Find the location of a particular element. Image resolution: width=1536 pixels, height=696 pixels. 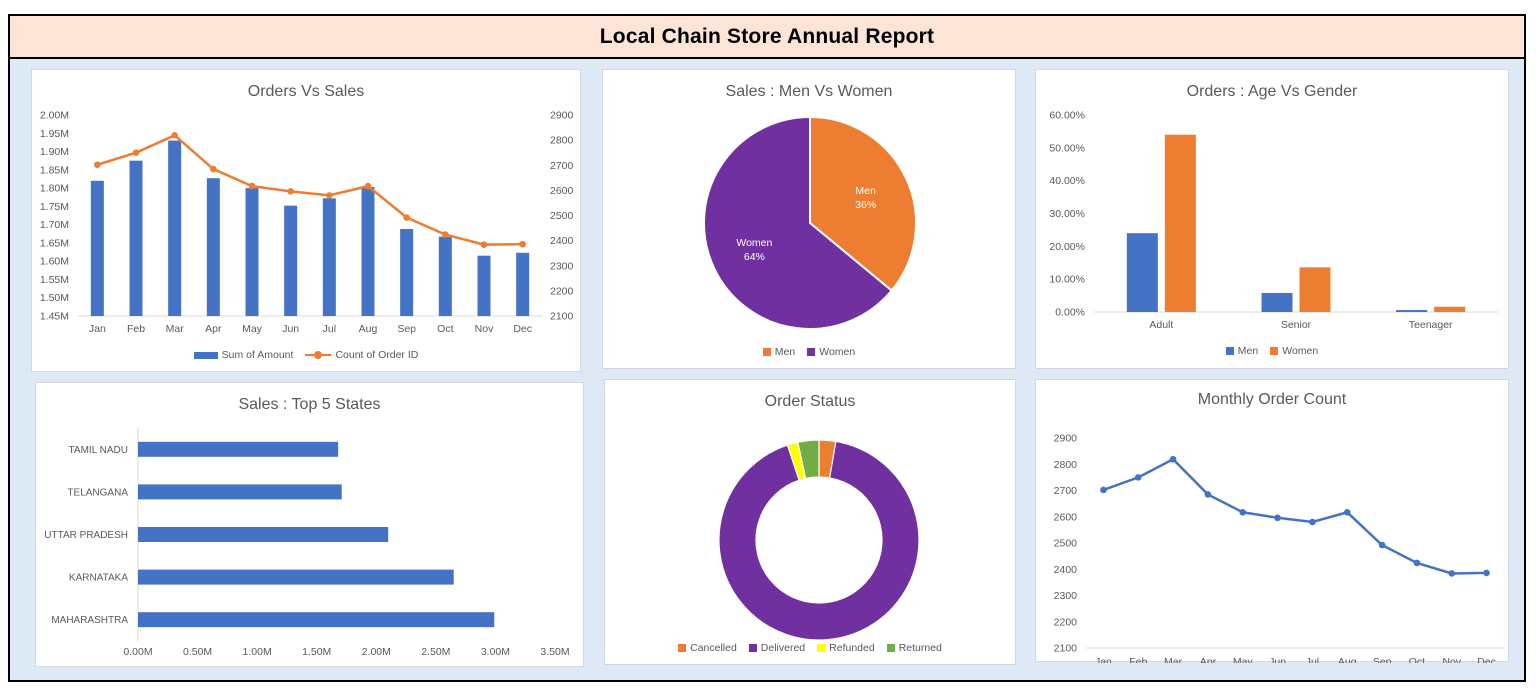

y-tick-label: 2300 is located at coordinates (1066, 596).